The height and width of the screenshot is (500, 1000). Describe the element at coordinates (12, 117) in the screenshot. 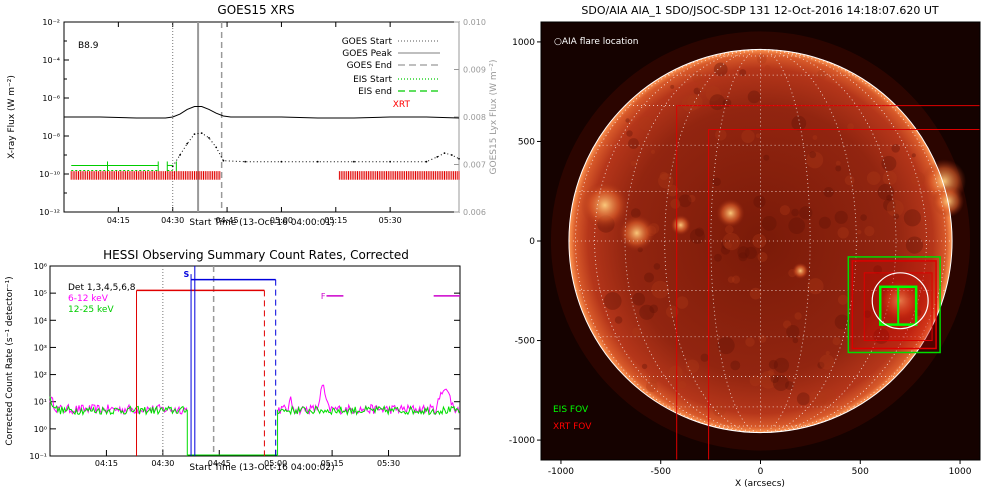

I see `goes-ylabel: X-ray Flux (W m⁻²)` at that location.